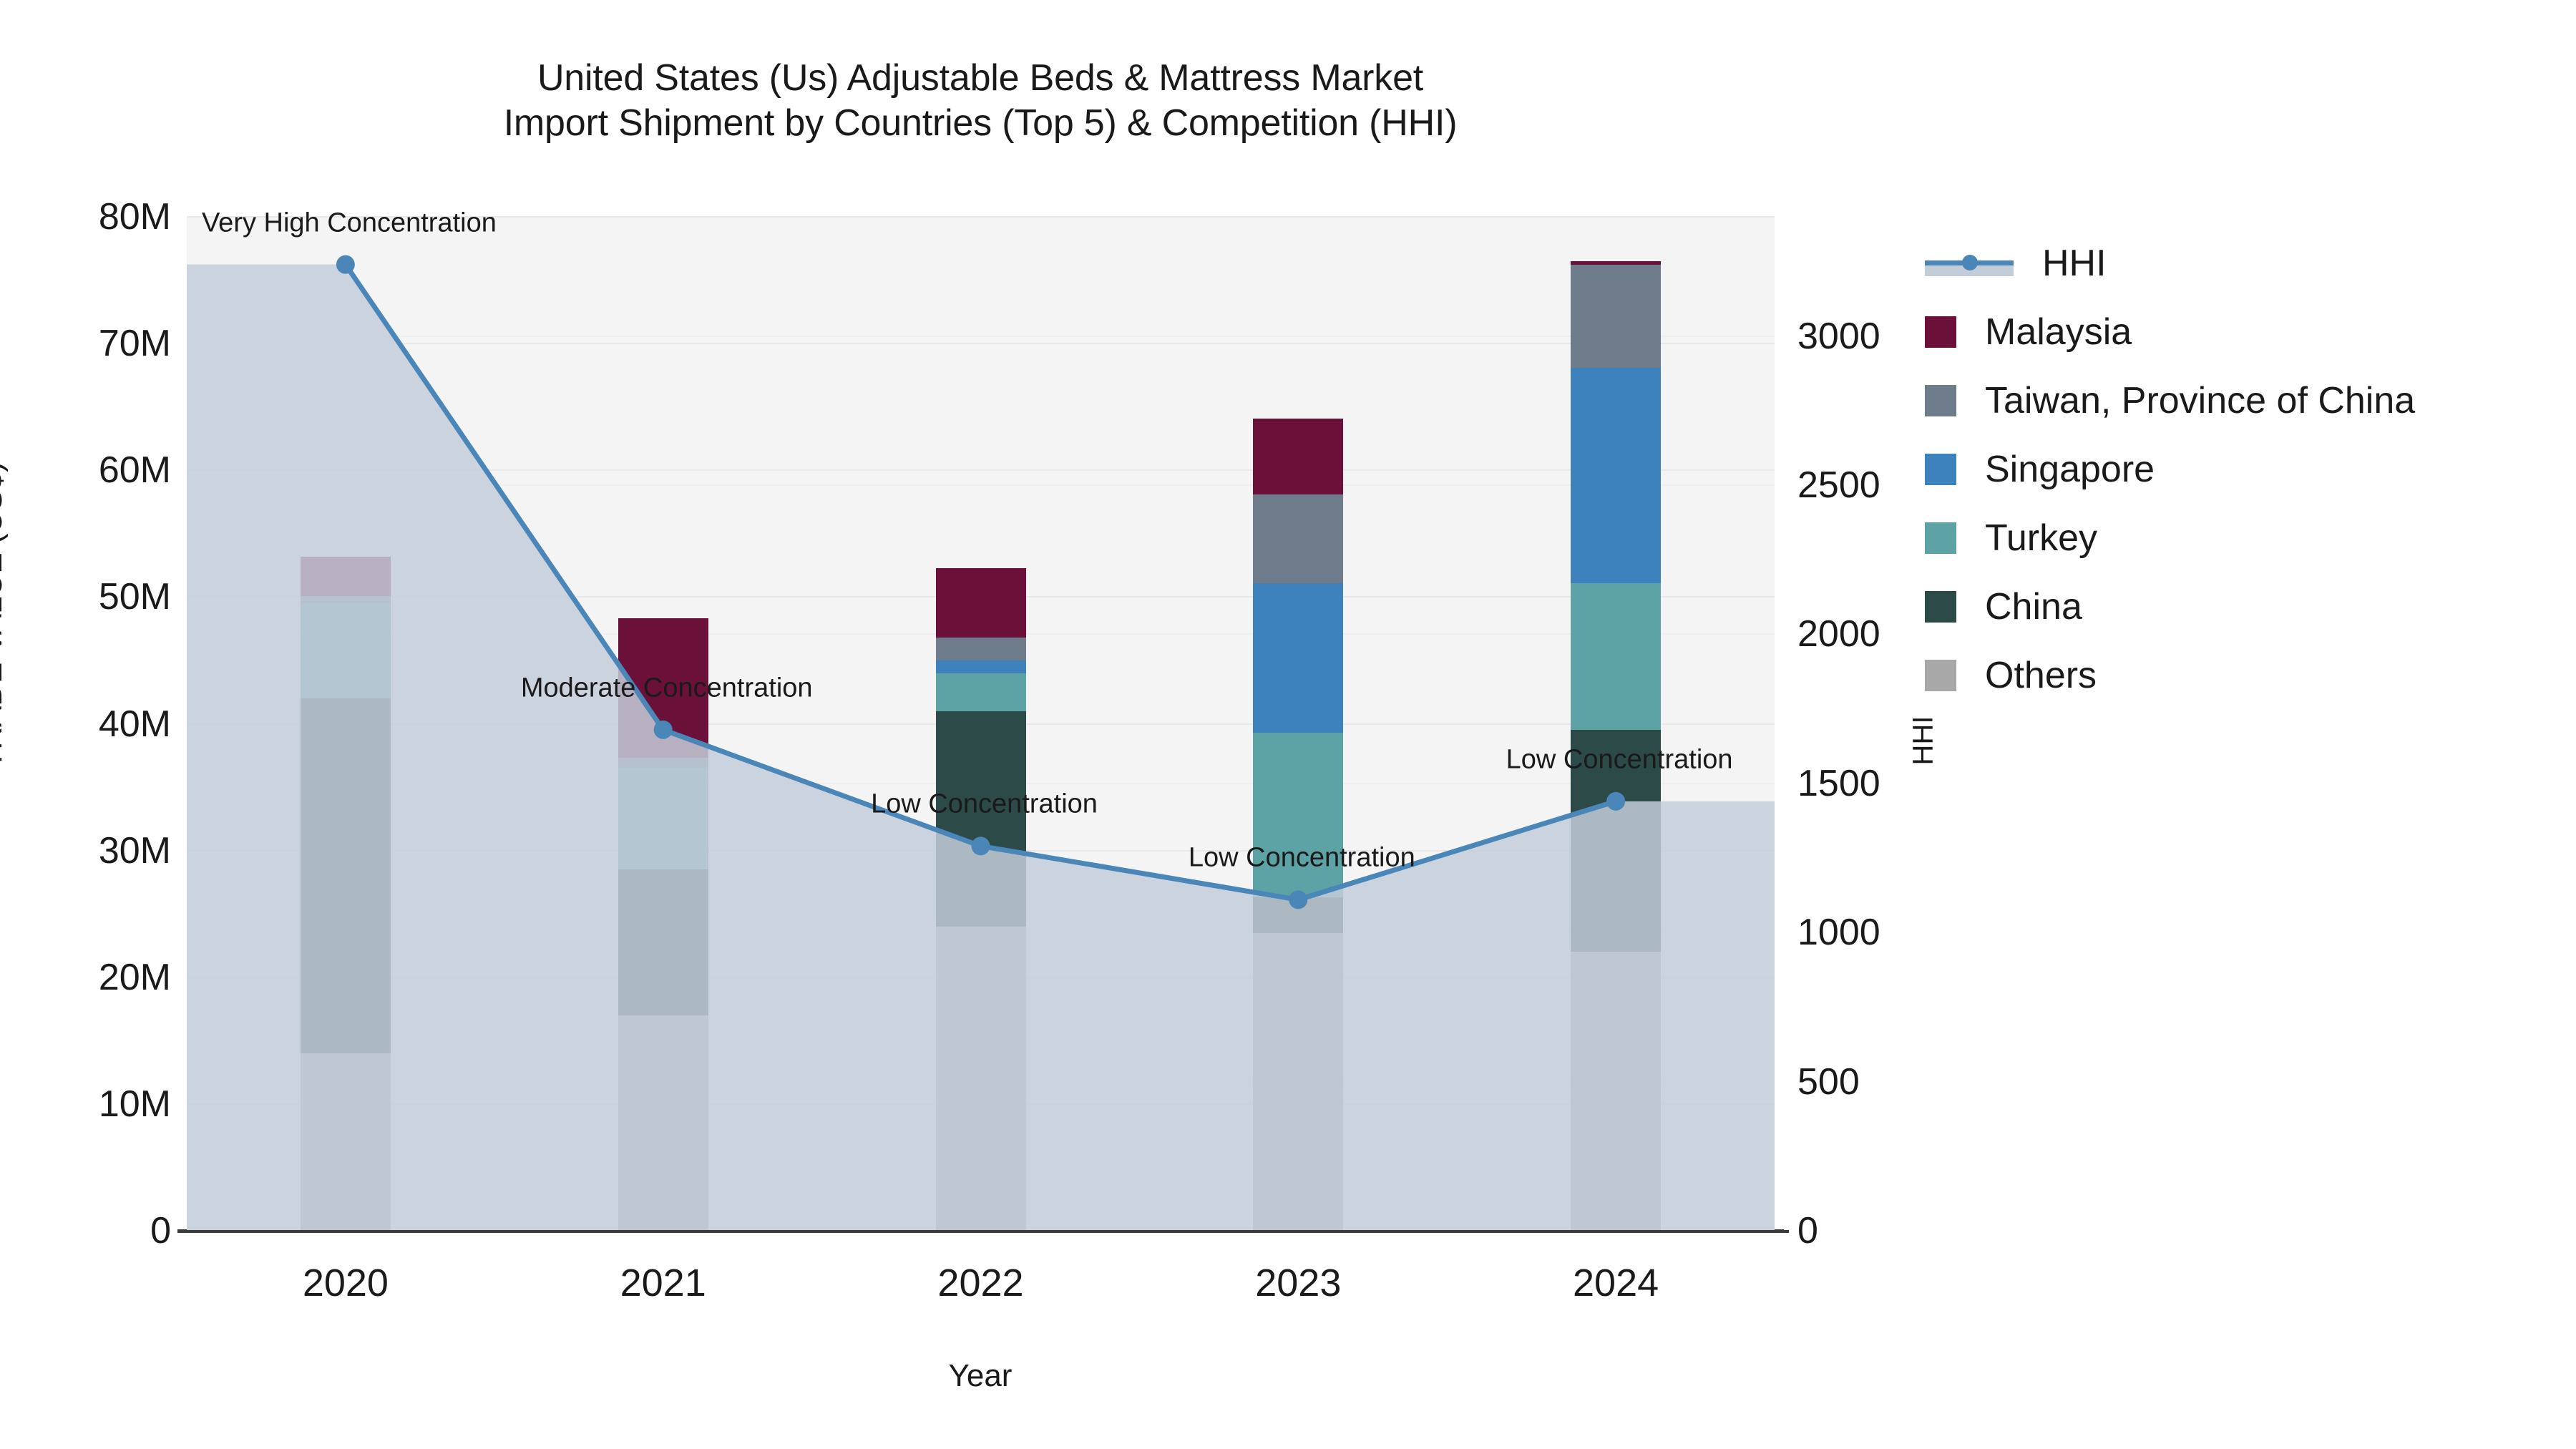 This screenshot has height=1449, width=2576. I want to click on legend-label: HHI, so click(2074, 263).